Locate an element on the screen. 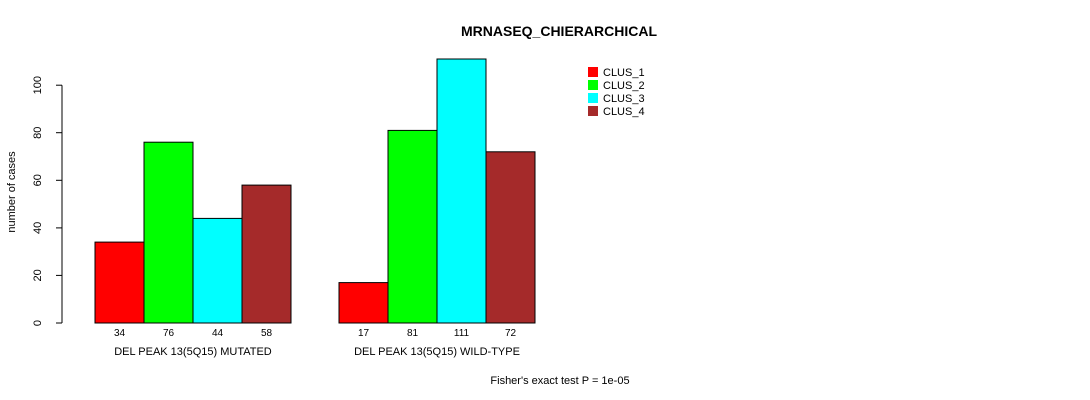 The height and width of the screenshot is (400, 1090). y-axis-label: number of cases is located at coordinates (12, 192).